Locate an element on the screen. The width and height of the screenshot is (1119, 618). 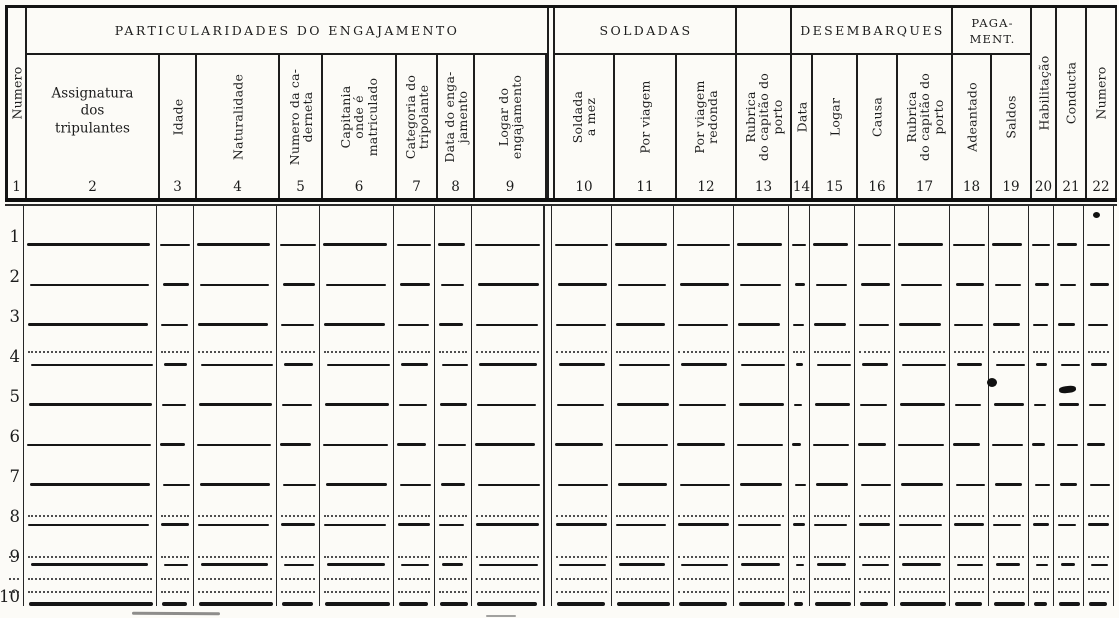
cell-r3-c3 is located at coordinates (175, 306).